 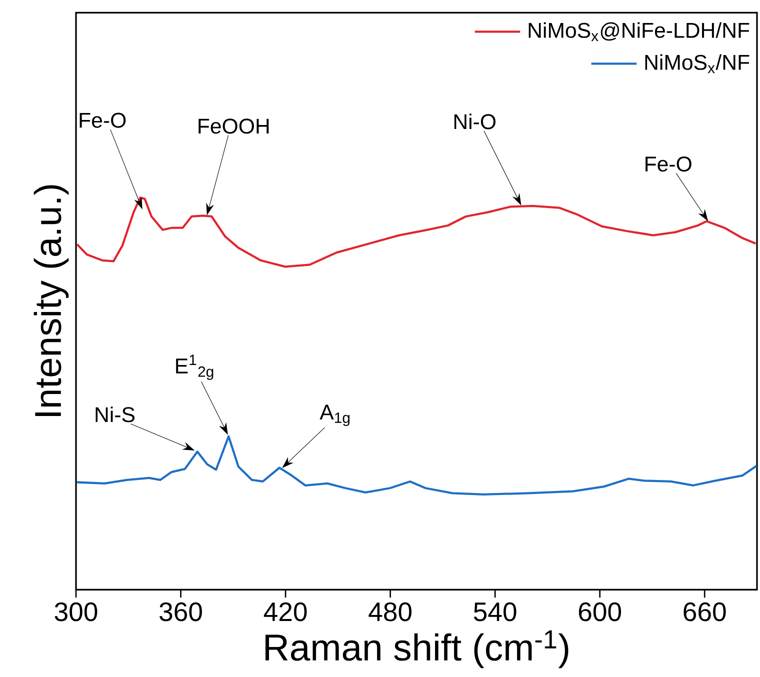 I want to click on annotation: A$_{1g}$, so click(x=335, y=415).